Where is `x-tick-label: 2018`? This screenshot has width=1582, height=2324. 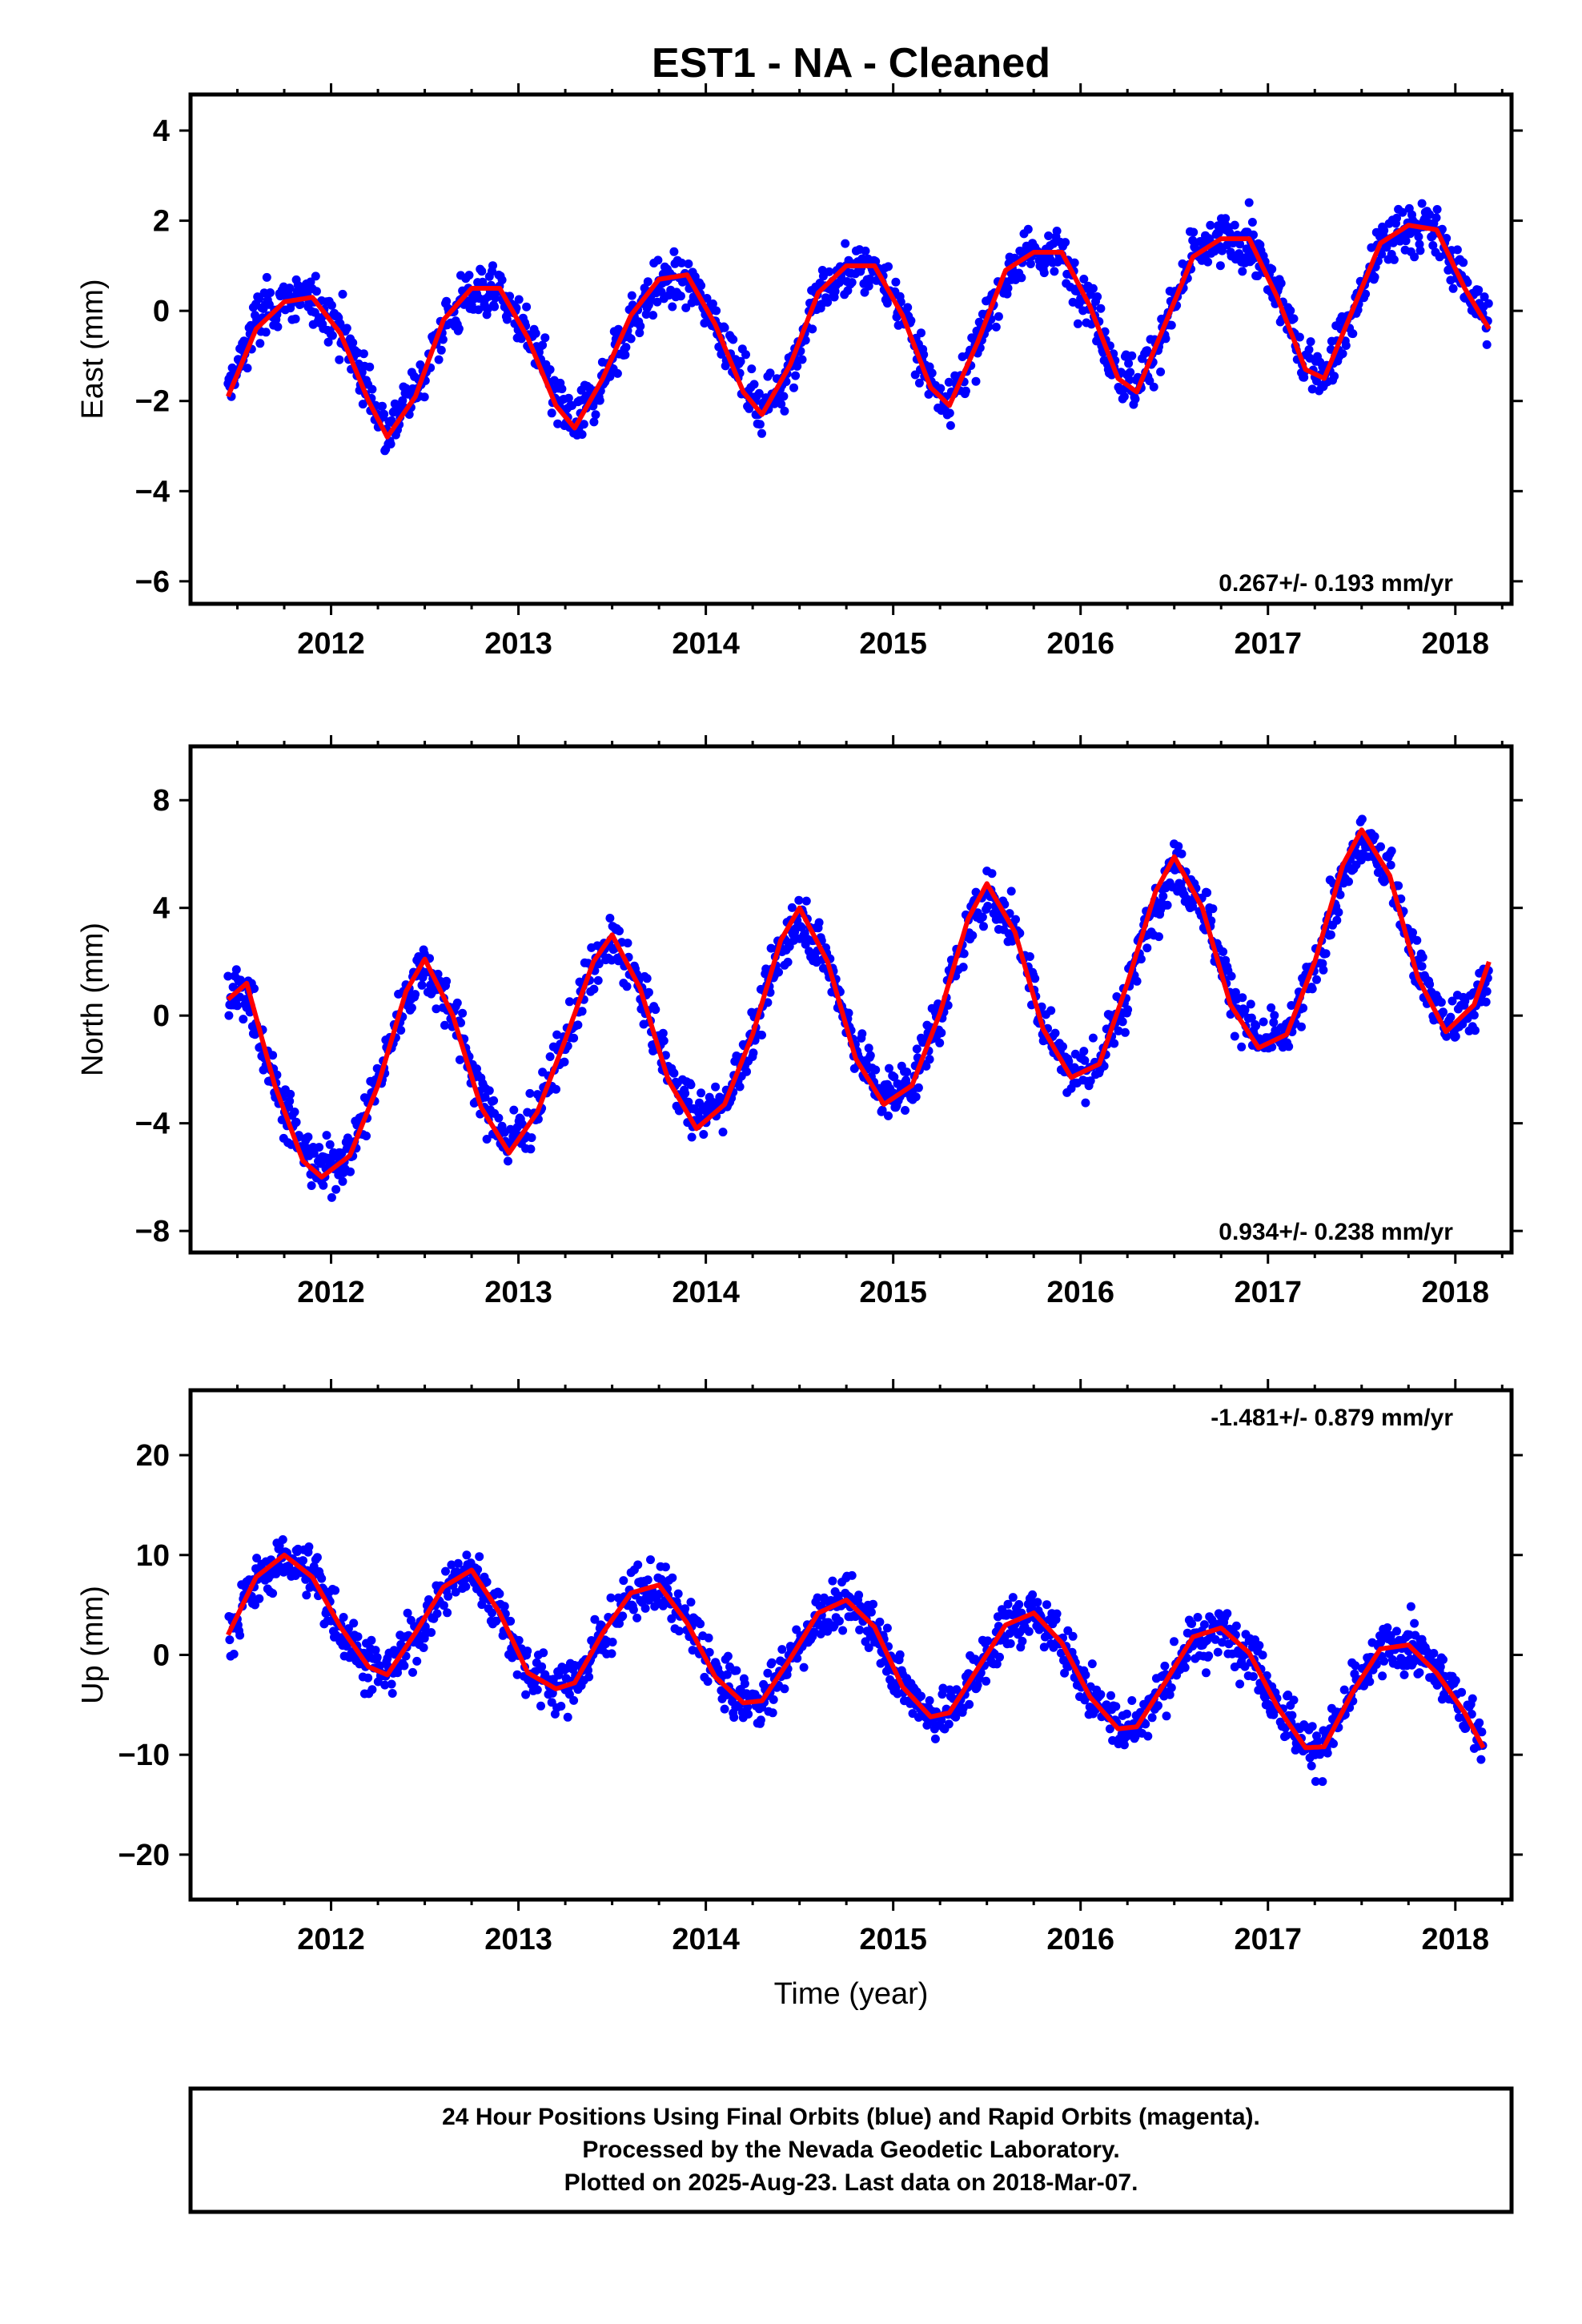 x-tick-label: 2018 is located at coordinates (1456, 1940).